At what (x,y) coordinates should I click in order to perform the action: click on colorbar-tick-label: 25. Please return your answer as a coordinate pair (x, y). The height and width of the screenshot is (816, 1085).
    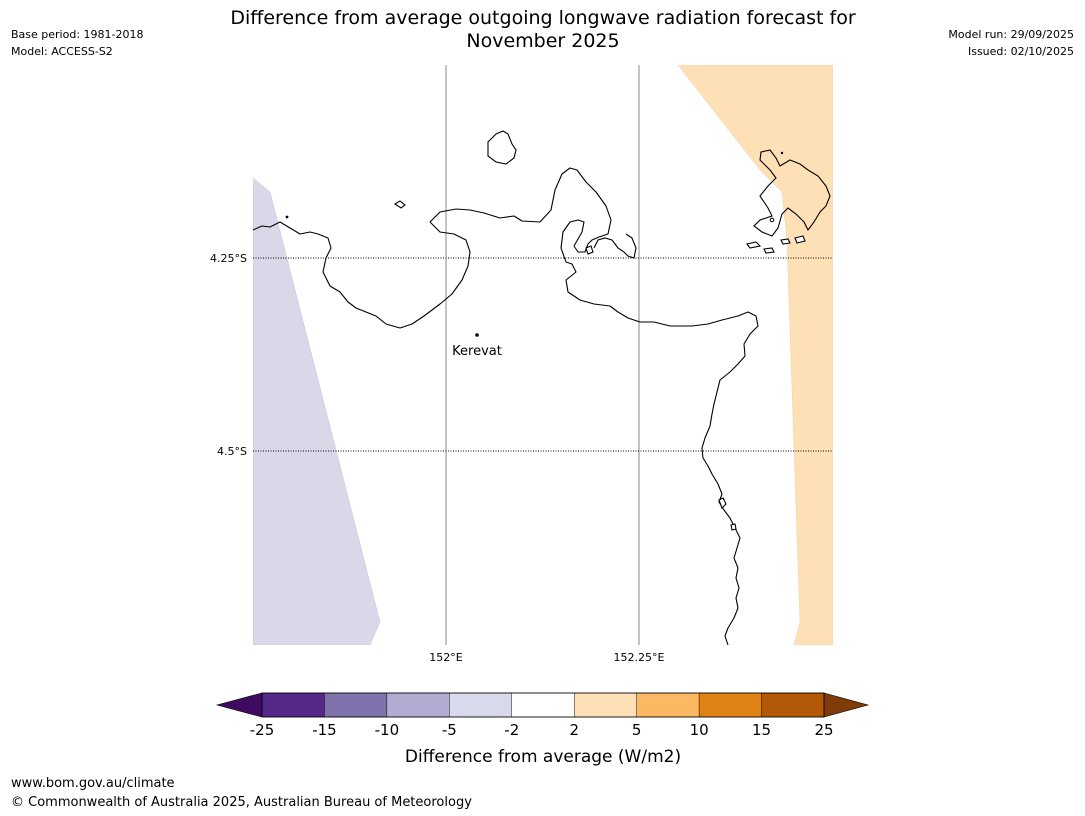
    Looking at the image, I should click on (823, 730).